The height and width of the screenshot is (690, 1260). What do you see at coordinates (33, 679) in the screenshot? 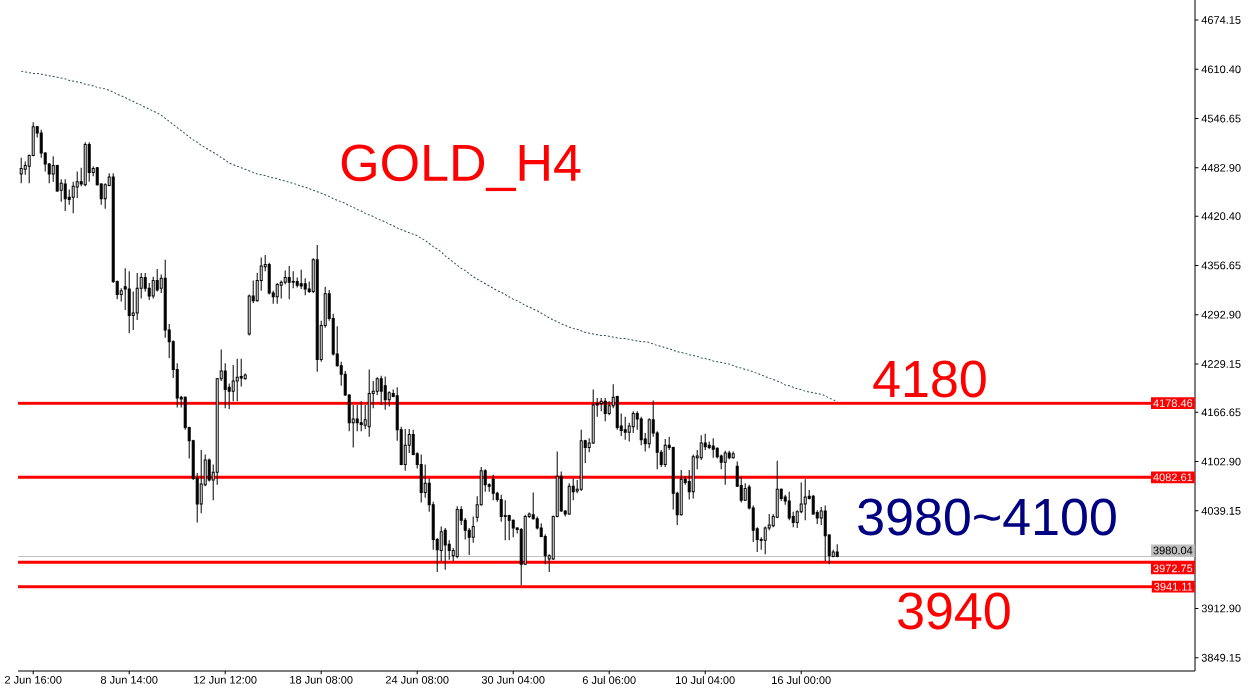
I see `x-tick-label: 2 Jun 16:00` at bounding box center [33, 679].